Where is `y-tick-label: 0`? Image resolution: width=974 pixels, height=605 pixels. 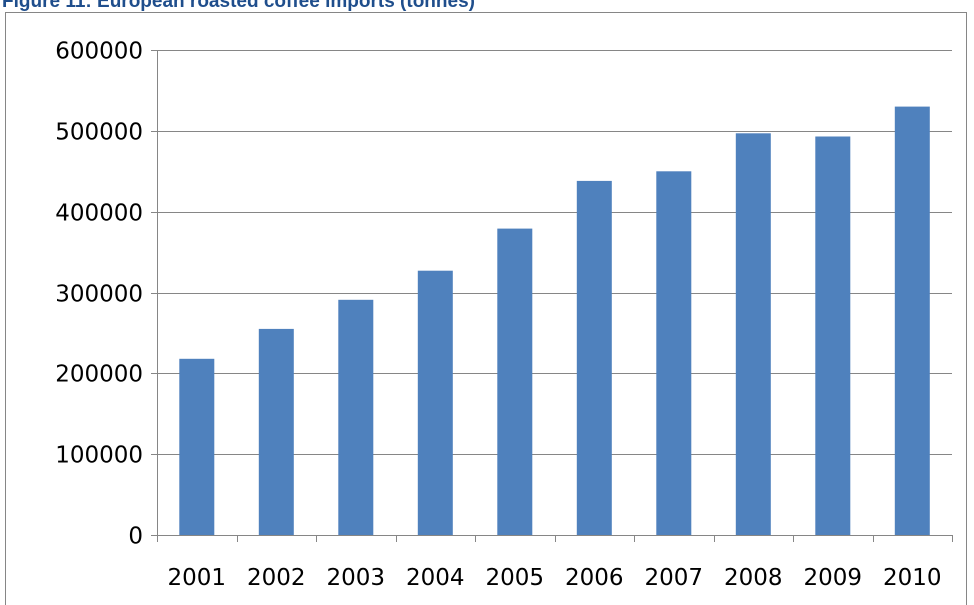
y-tick-label: 0 is located at coordinates (135, 537).